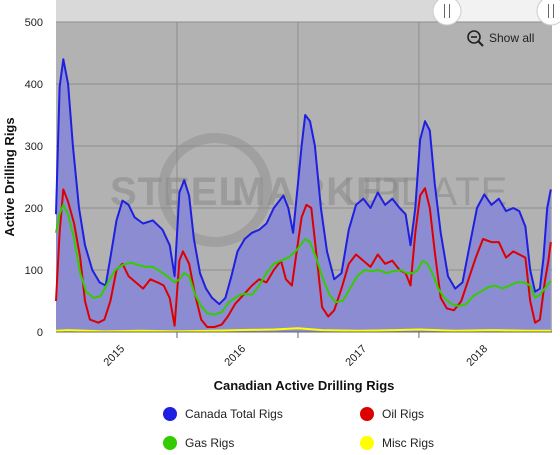  Describe the element at coordinates (475, 38) in the screenshot. I see `zoom-out-magnifier-icon` at that location.